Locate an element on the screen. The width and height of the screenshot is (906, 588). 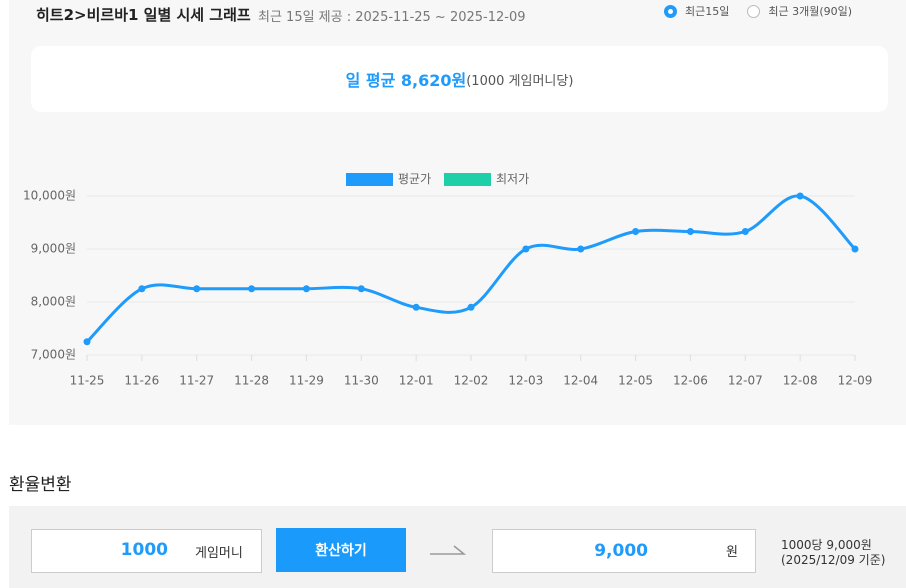
summary-box: 일 평균 8,620원 (1000 게임머니당) is located at coordinates (459, 79).